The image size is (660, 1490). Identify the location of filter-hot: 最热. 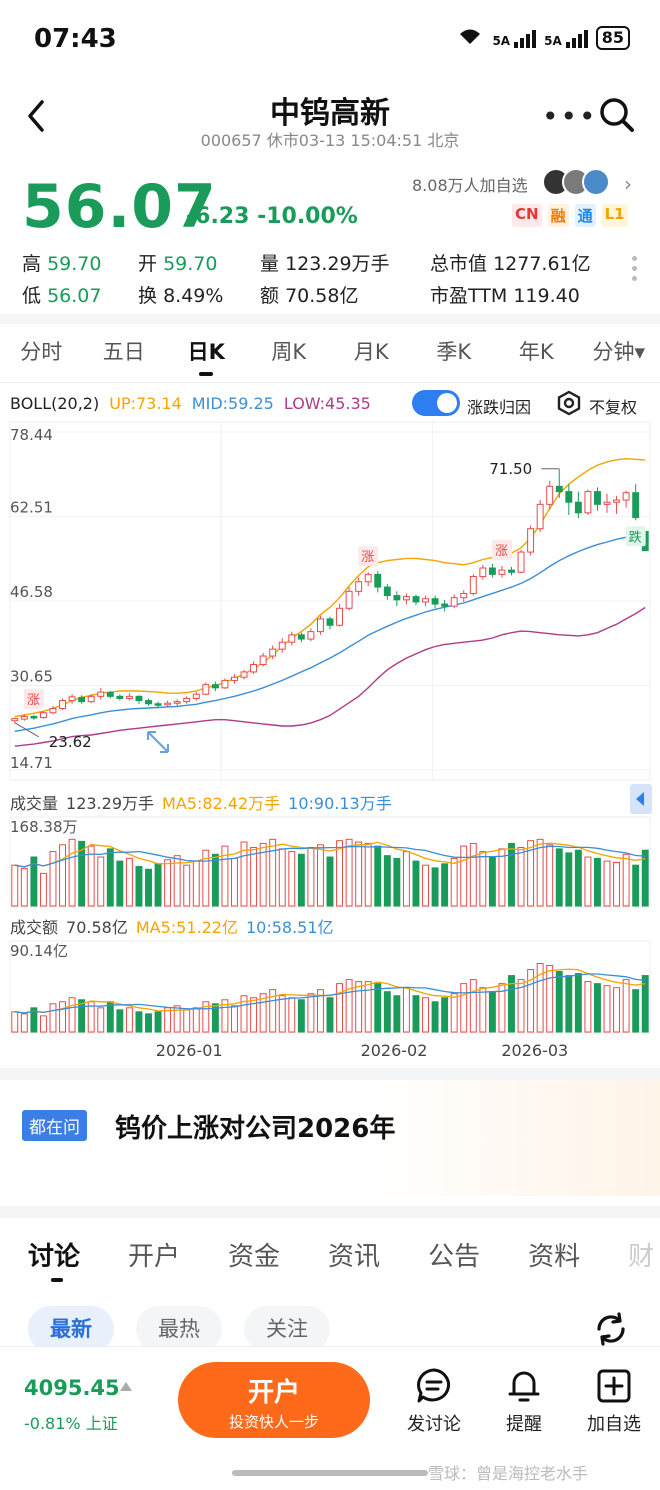
(179, 1329).